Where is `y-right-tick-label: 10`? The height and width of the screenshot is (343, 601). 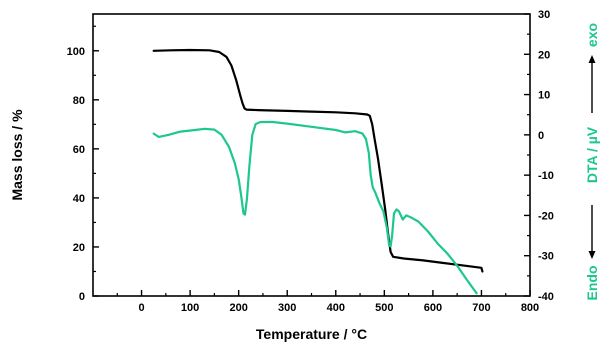 y-right-tick-label: 10 is located at coordinates (544, 96).